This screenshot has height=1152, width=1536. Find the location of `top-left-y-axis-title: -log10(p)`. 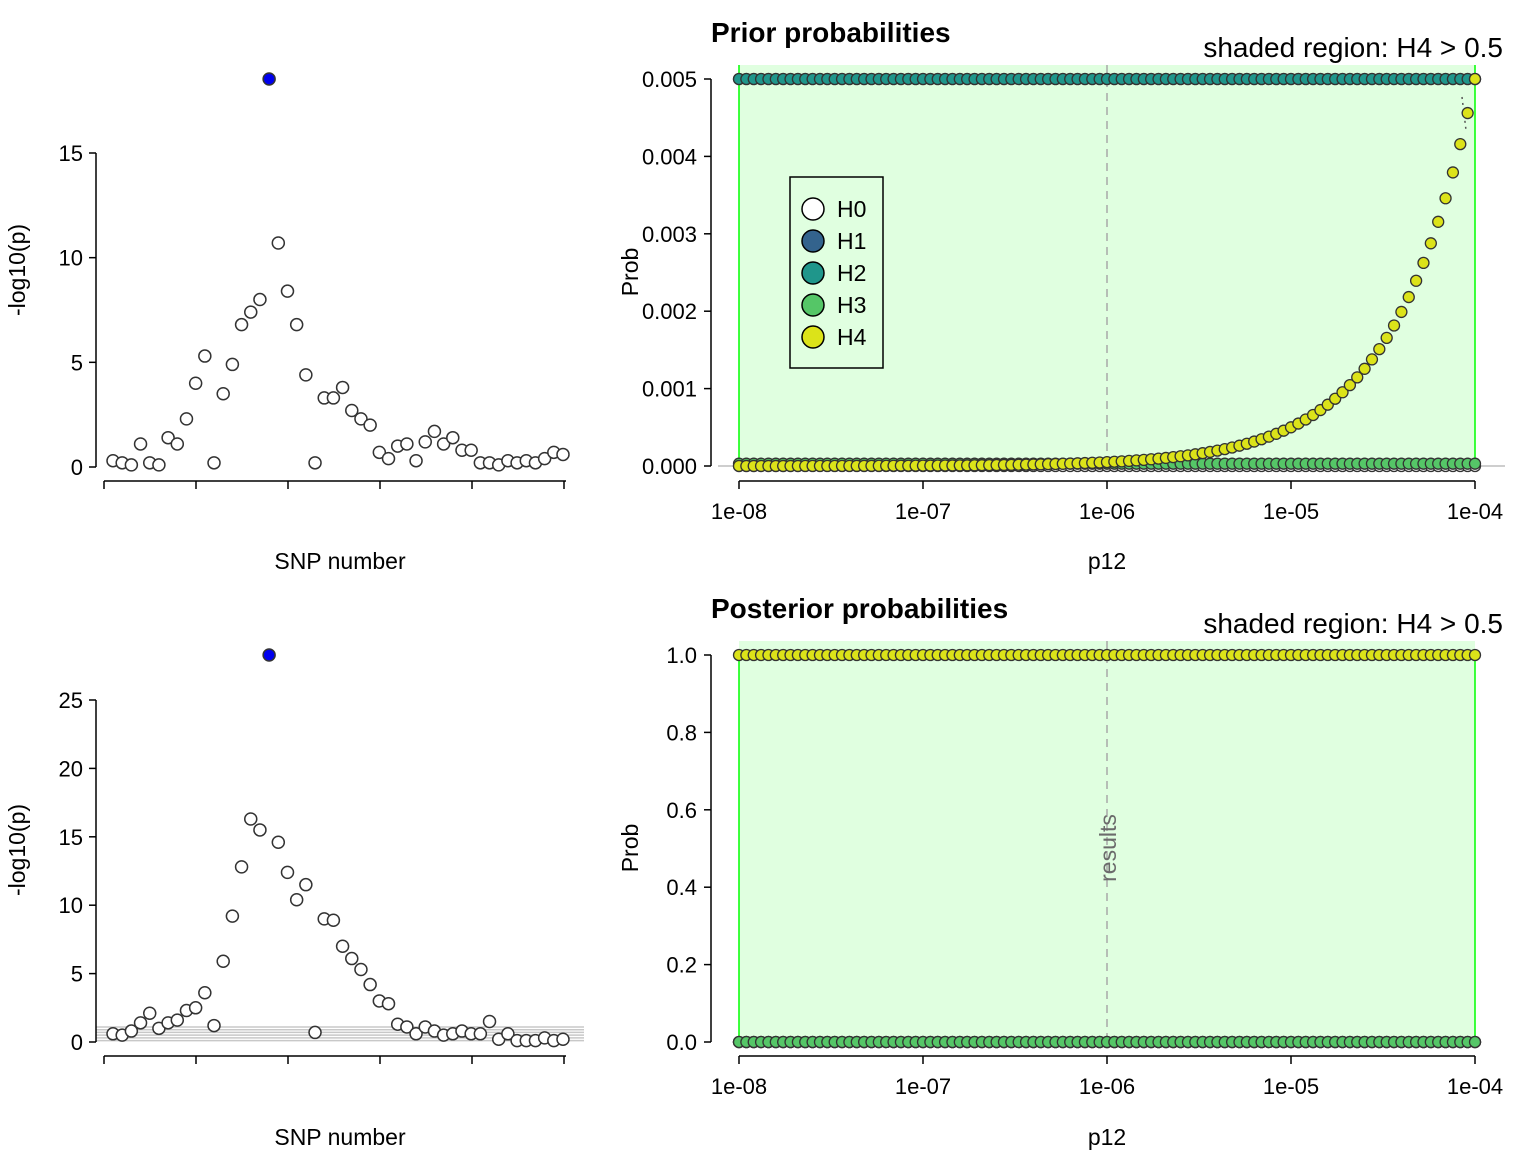

top-left-y-axis-title: -log10(p) is located at coordinates (17, 270).